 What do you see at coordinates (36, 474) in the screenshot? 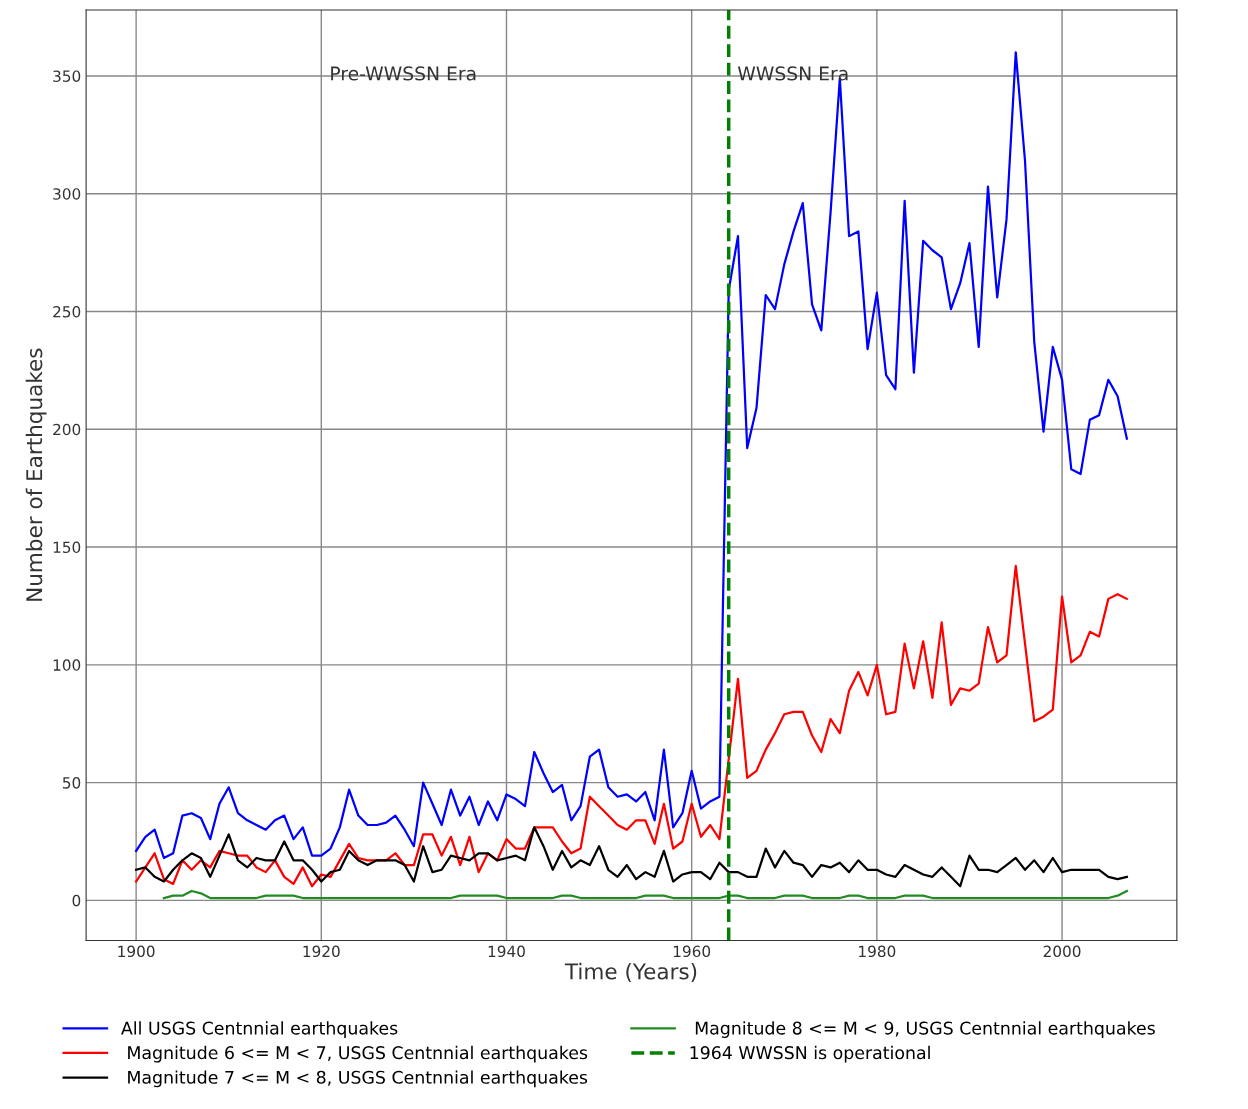
I see `y-axis-title: Number of Earthquakes` at bounding box center [36, 474].